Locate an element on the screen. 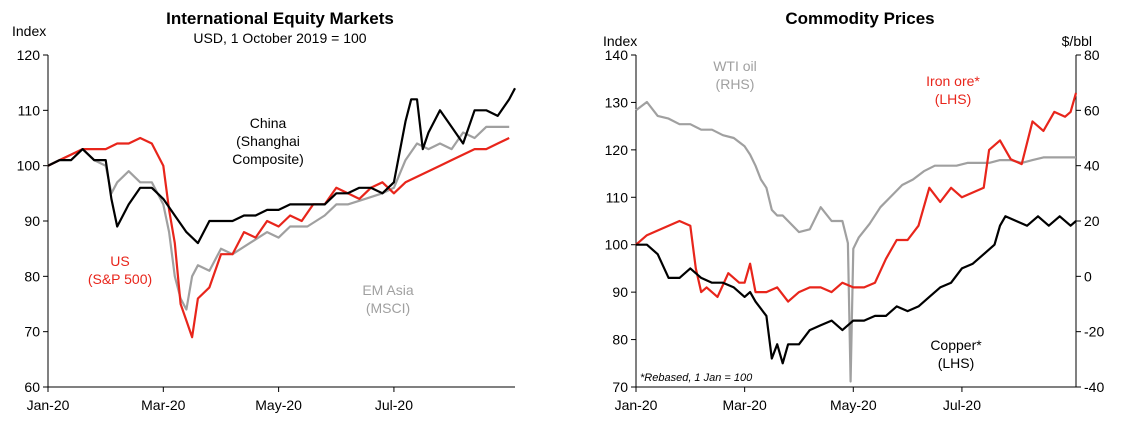  chart-title: International Equity Markets is located at coordinates (280, 18).